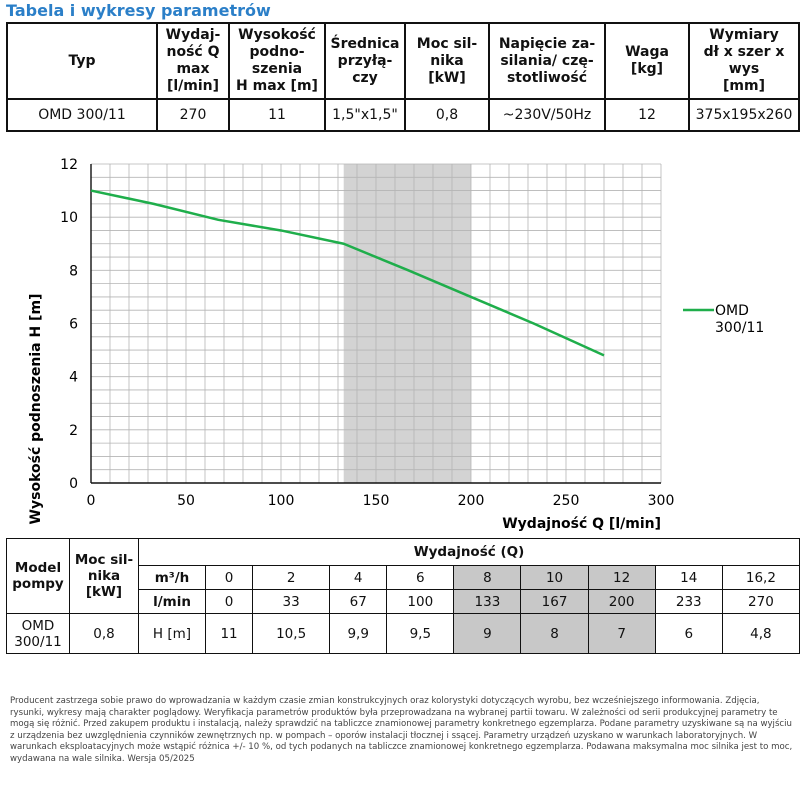 The width and height of the screenshot is (806, 800). I want to click on spec-cell: ~230V/50Hz, so click(547, 115).